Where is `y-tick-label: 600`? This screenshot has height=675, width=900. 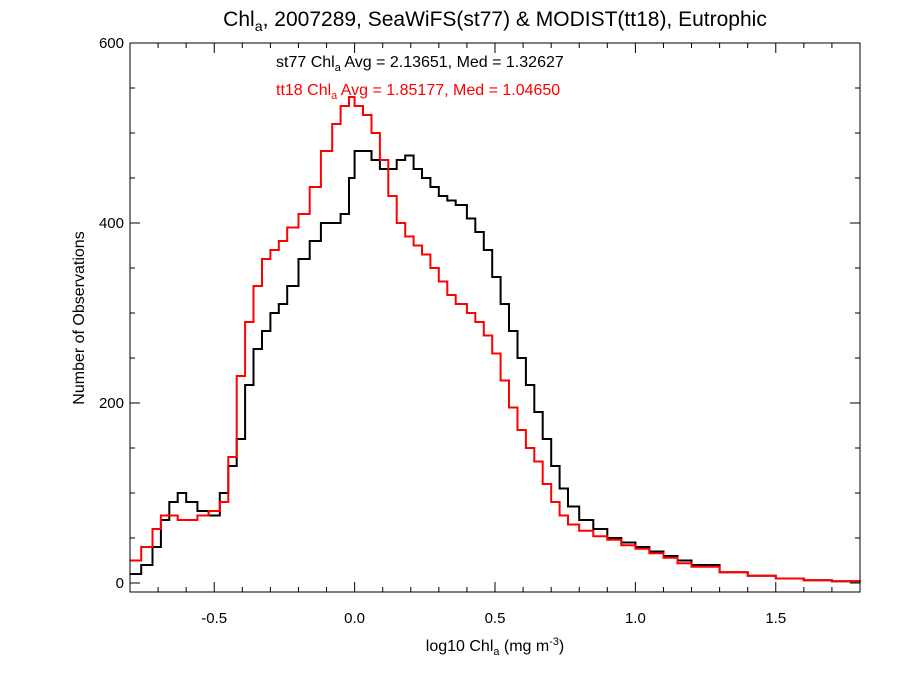
y-tick-label: 600 is located at coordinates (111, 43).